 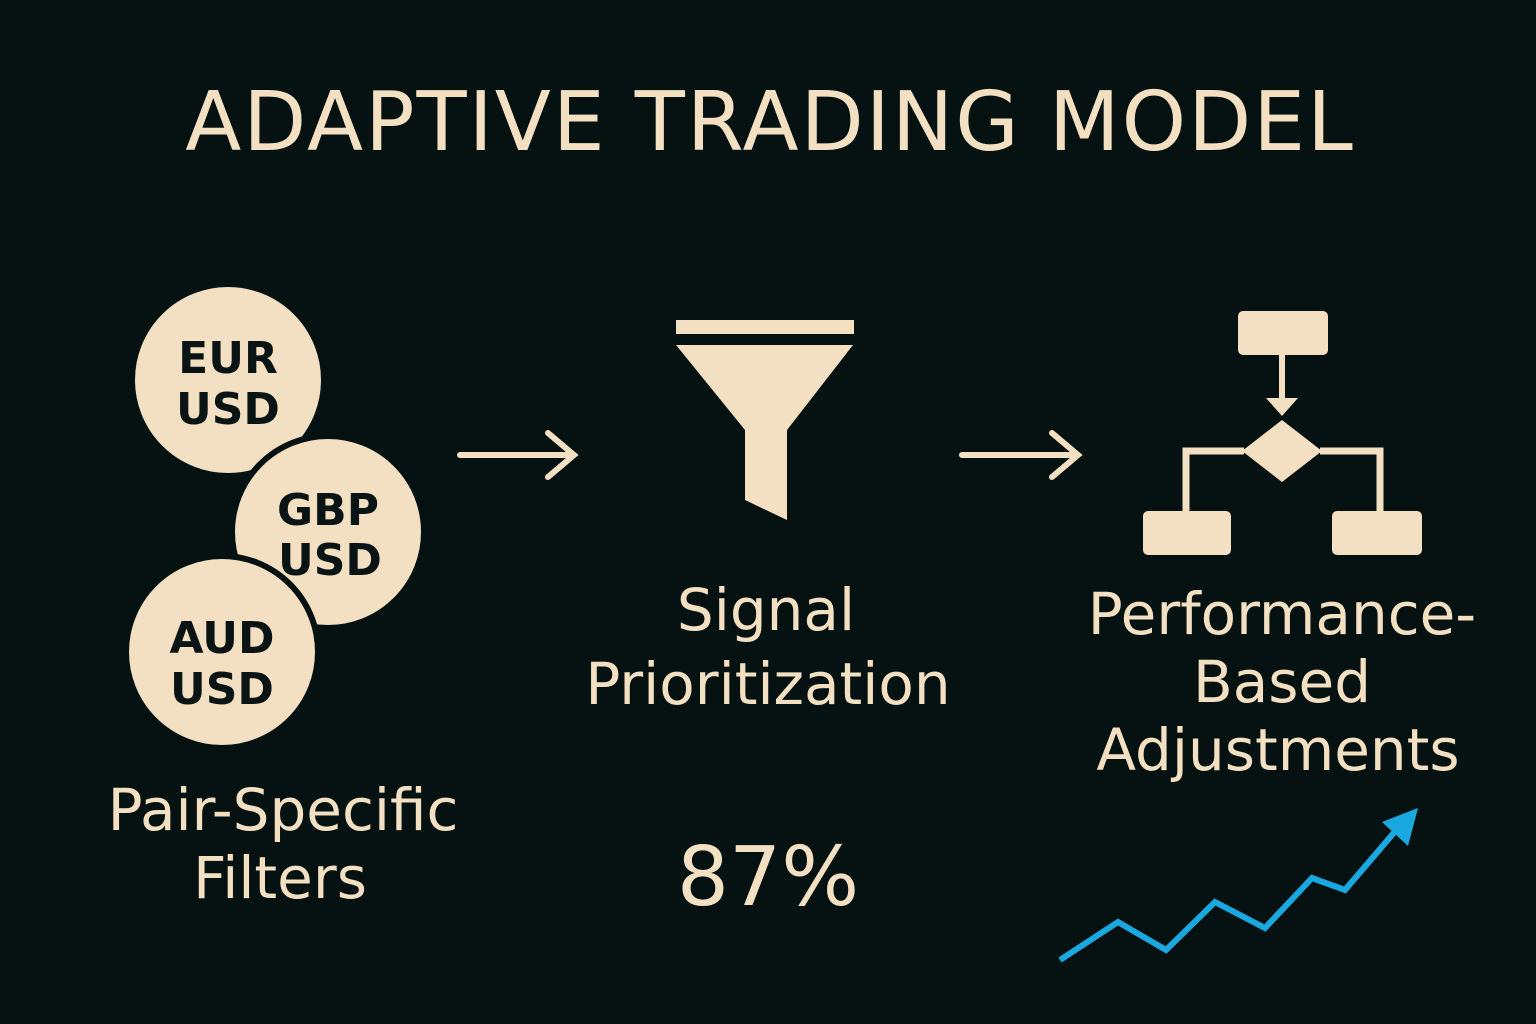 What do you see at coordinates (1277, 750) in the screenshot?
I see `step-label: Adjustments` at bounding box center [1277, 750].